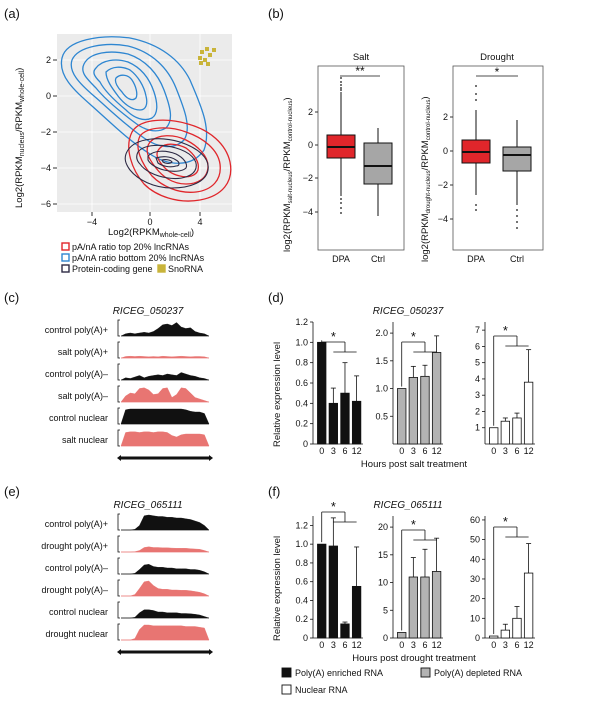  What do you see at coordinates (360, 71) in the screenshot?
I see `salt-significance: **` at bounding box center [360, 71].